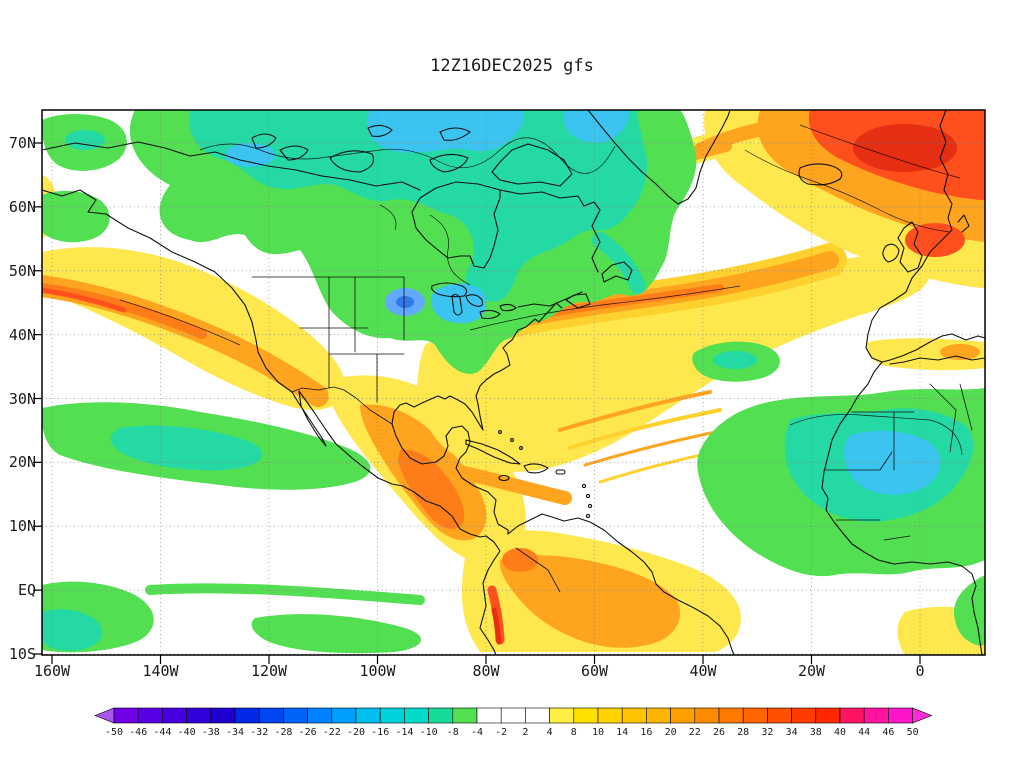 The image size is (1024, 768). Describe the element at coordinates (259, 732) in the screenshot. I see `colorbar-tick-label: -32` at that location.